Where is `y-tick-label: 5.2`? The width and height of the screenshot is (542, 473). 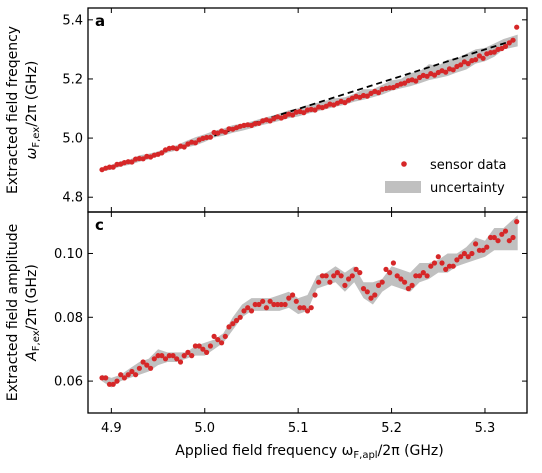 y-tick-label: 5.2 is located at coordinates (72, 79).